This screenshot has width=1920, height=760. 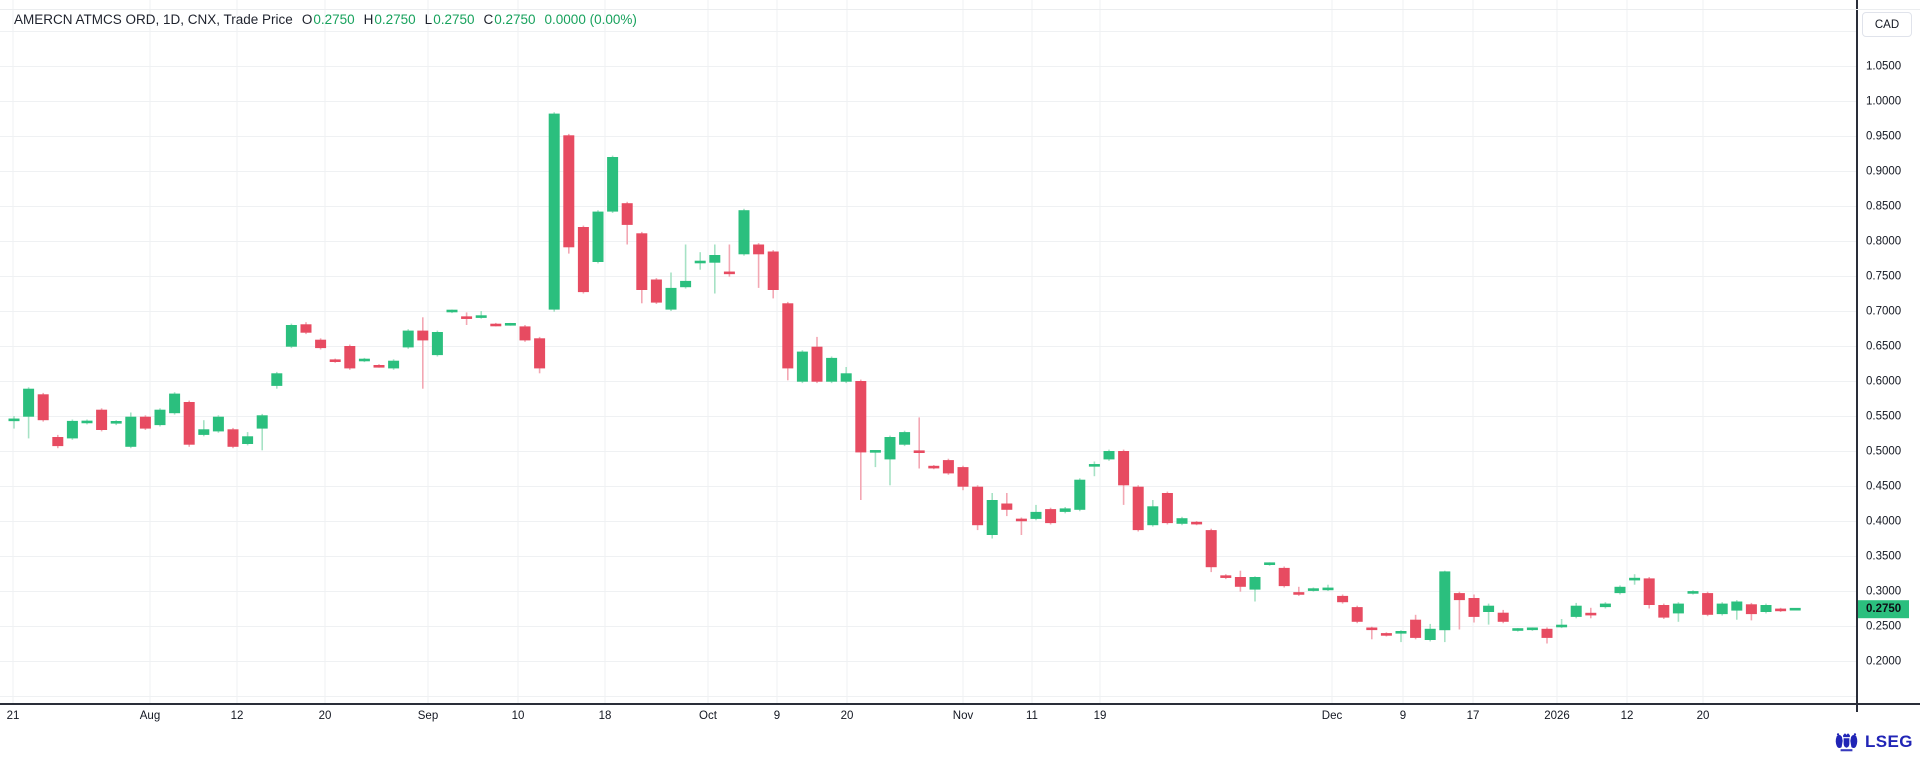 I want to click on price-axis-label: 1.0000, so click(x=1883, y=102).